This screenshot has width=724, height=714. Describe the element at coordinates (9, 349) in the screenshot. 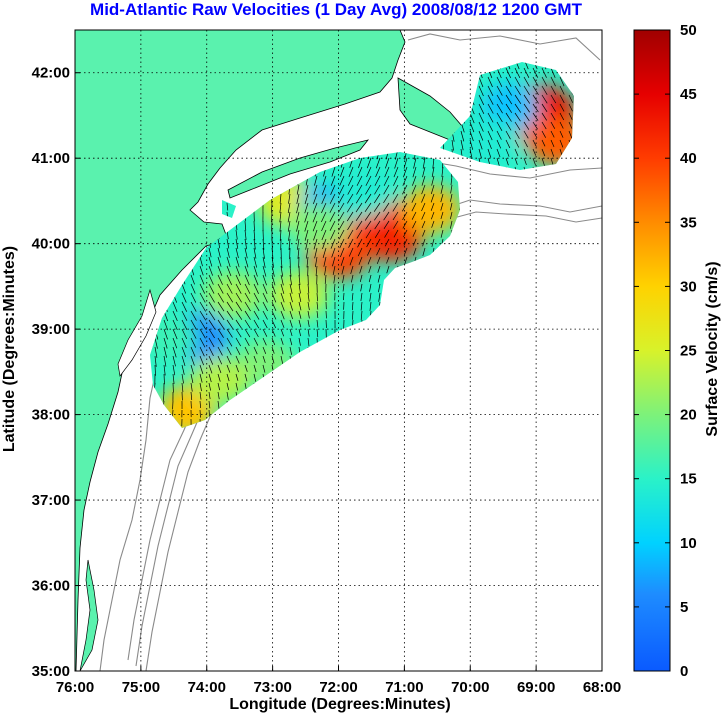

I see `y-axis-label: Latitude (Degrees:Minutes)` at that location.